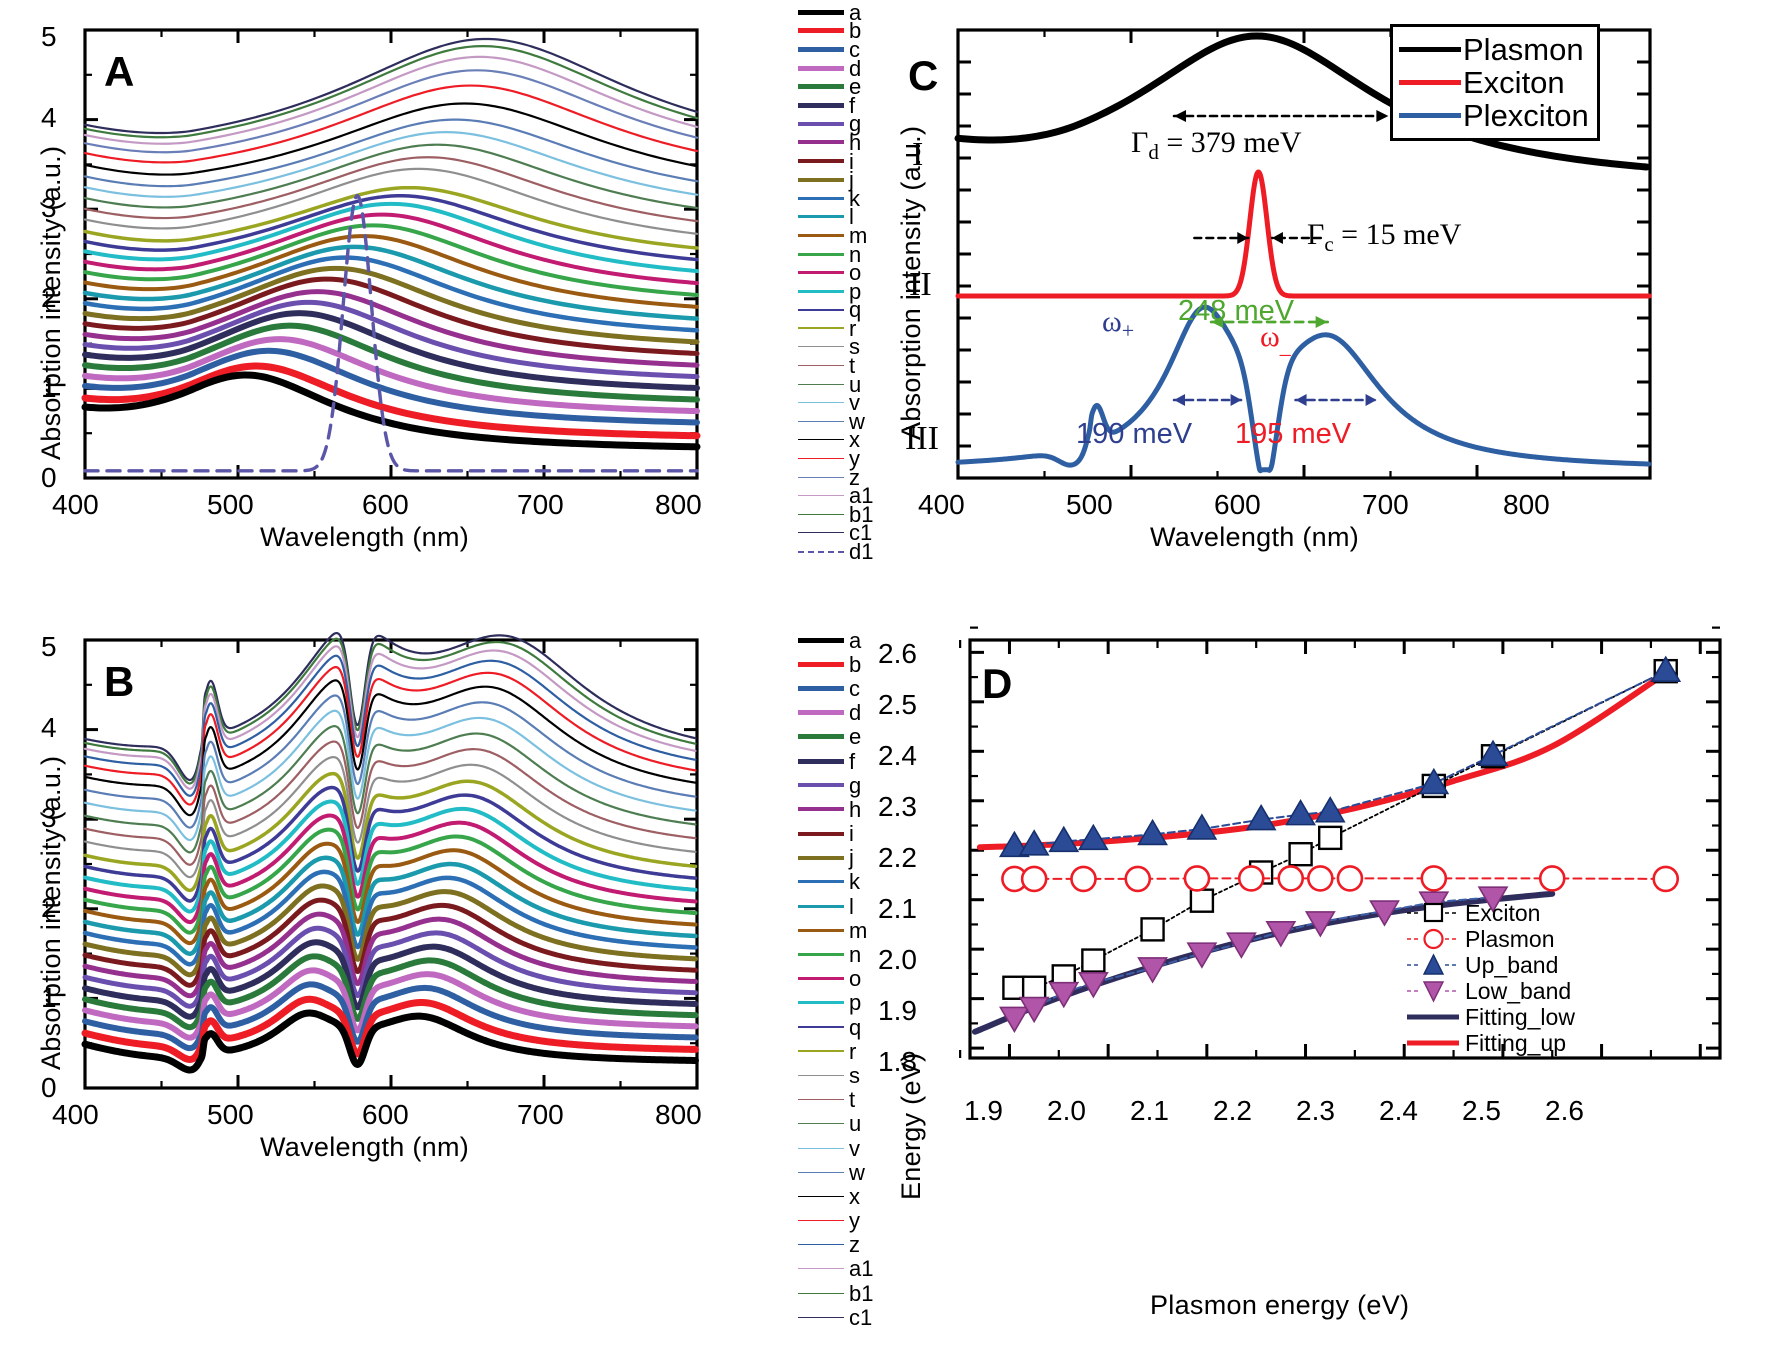 The image size is (1776, 1352). Describe the element at coordinates (1128, 330) in the screenshot. I see `omega-plus-subscript: +` at that location.